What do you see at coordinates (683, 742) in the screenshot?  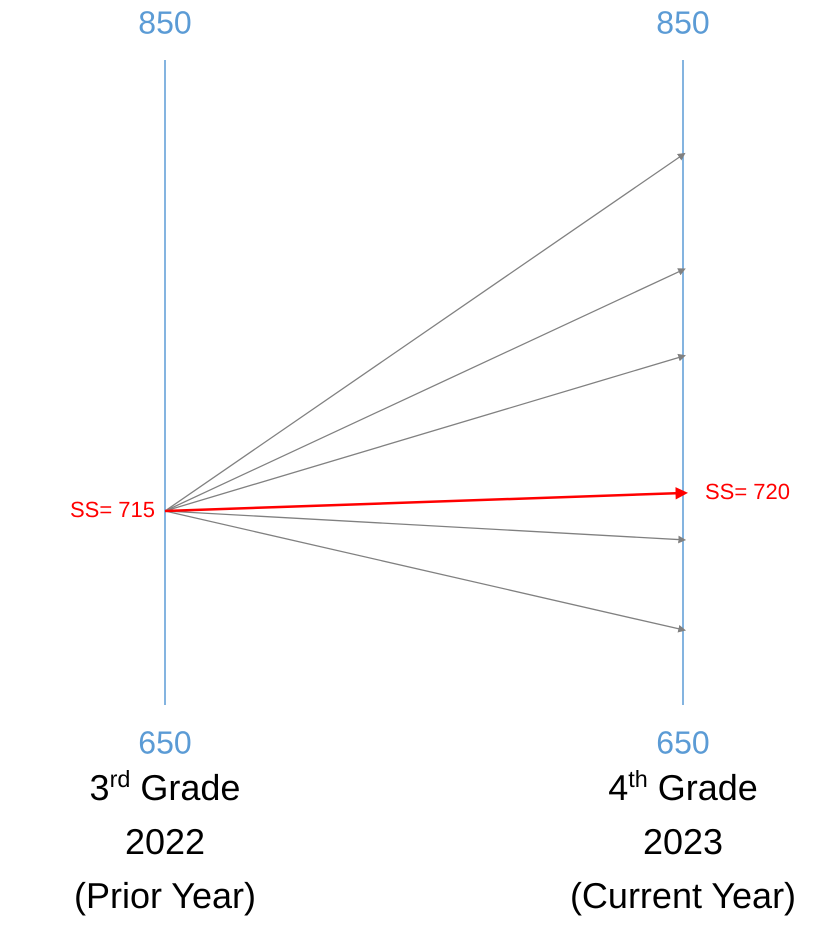 I see `y2-tick-label: 650` at bounding box center [683, 742].